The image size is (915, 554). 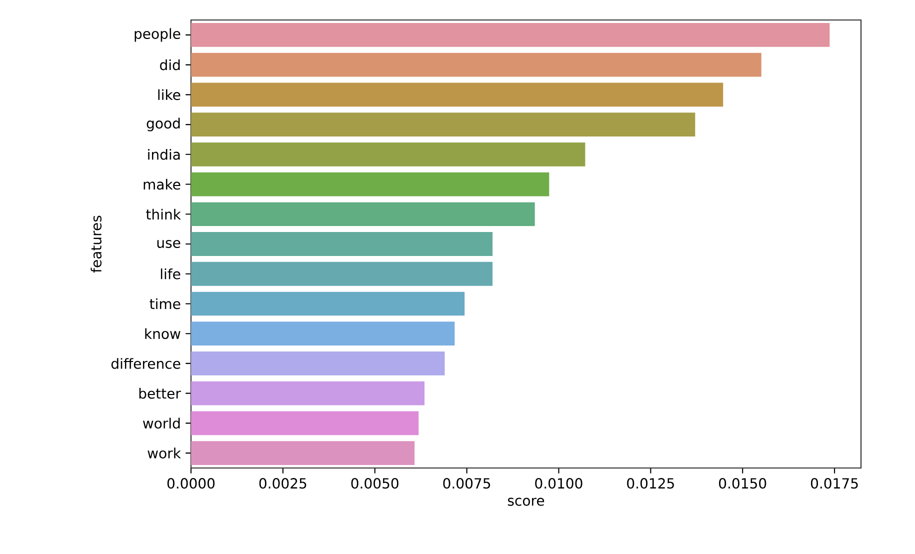 I want to click on x-tick-label: 0.0175, so click(x=834, y=483).